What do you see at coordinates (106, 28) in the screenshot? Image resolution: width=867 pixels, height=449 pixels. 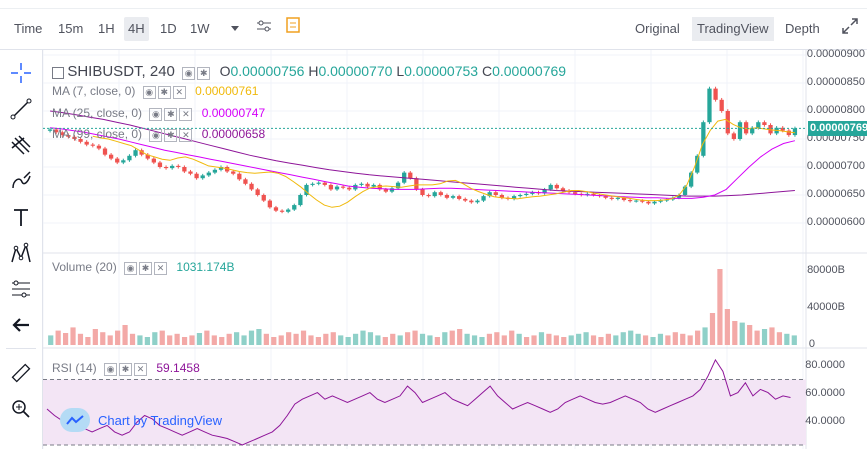 I see `interval-1h: 1H` at bounding box center [106, 28].